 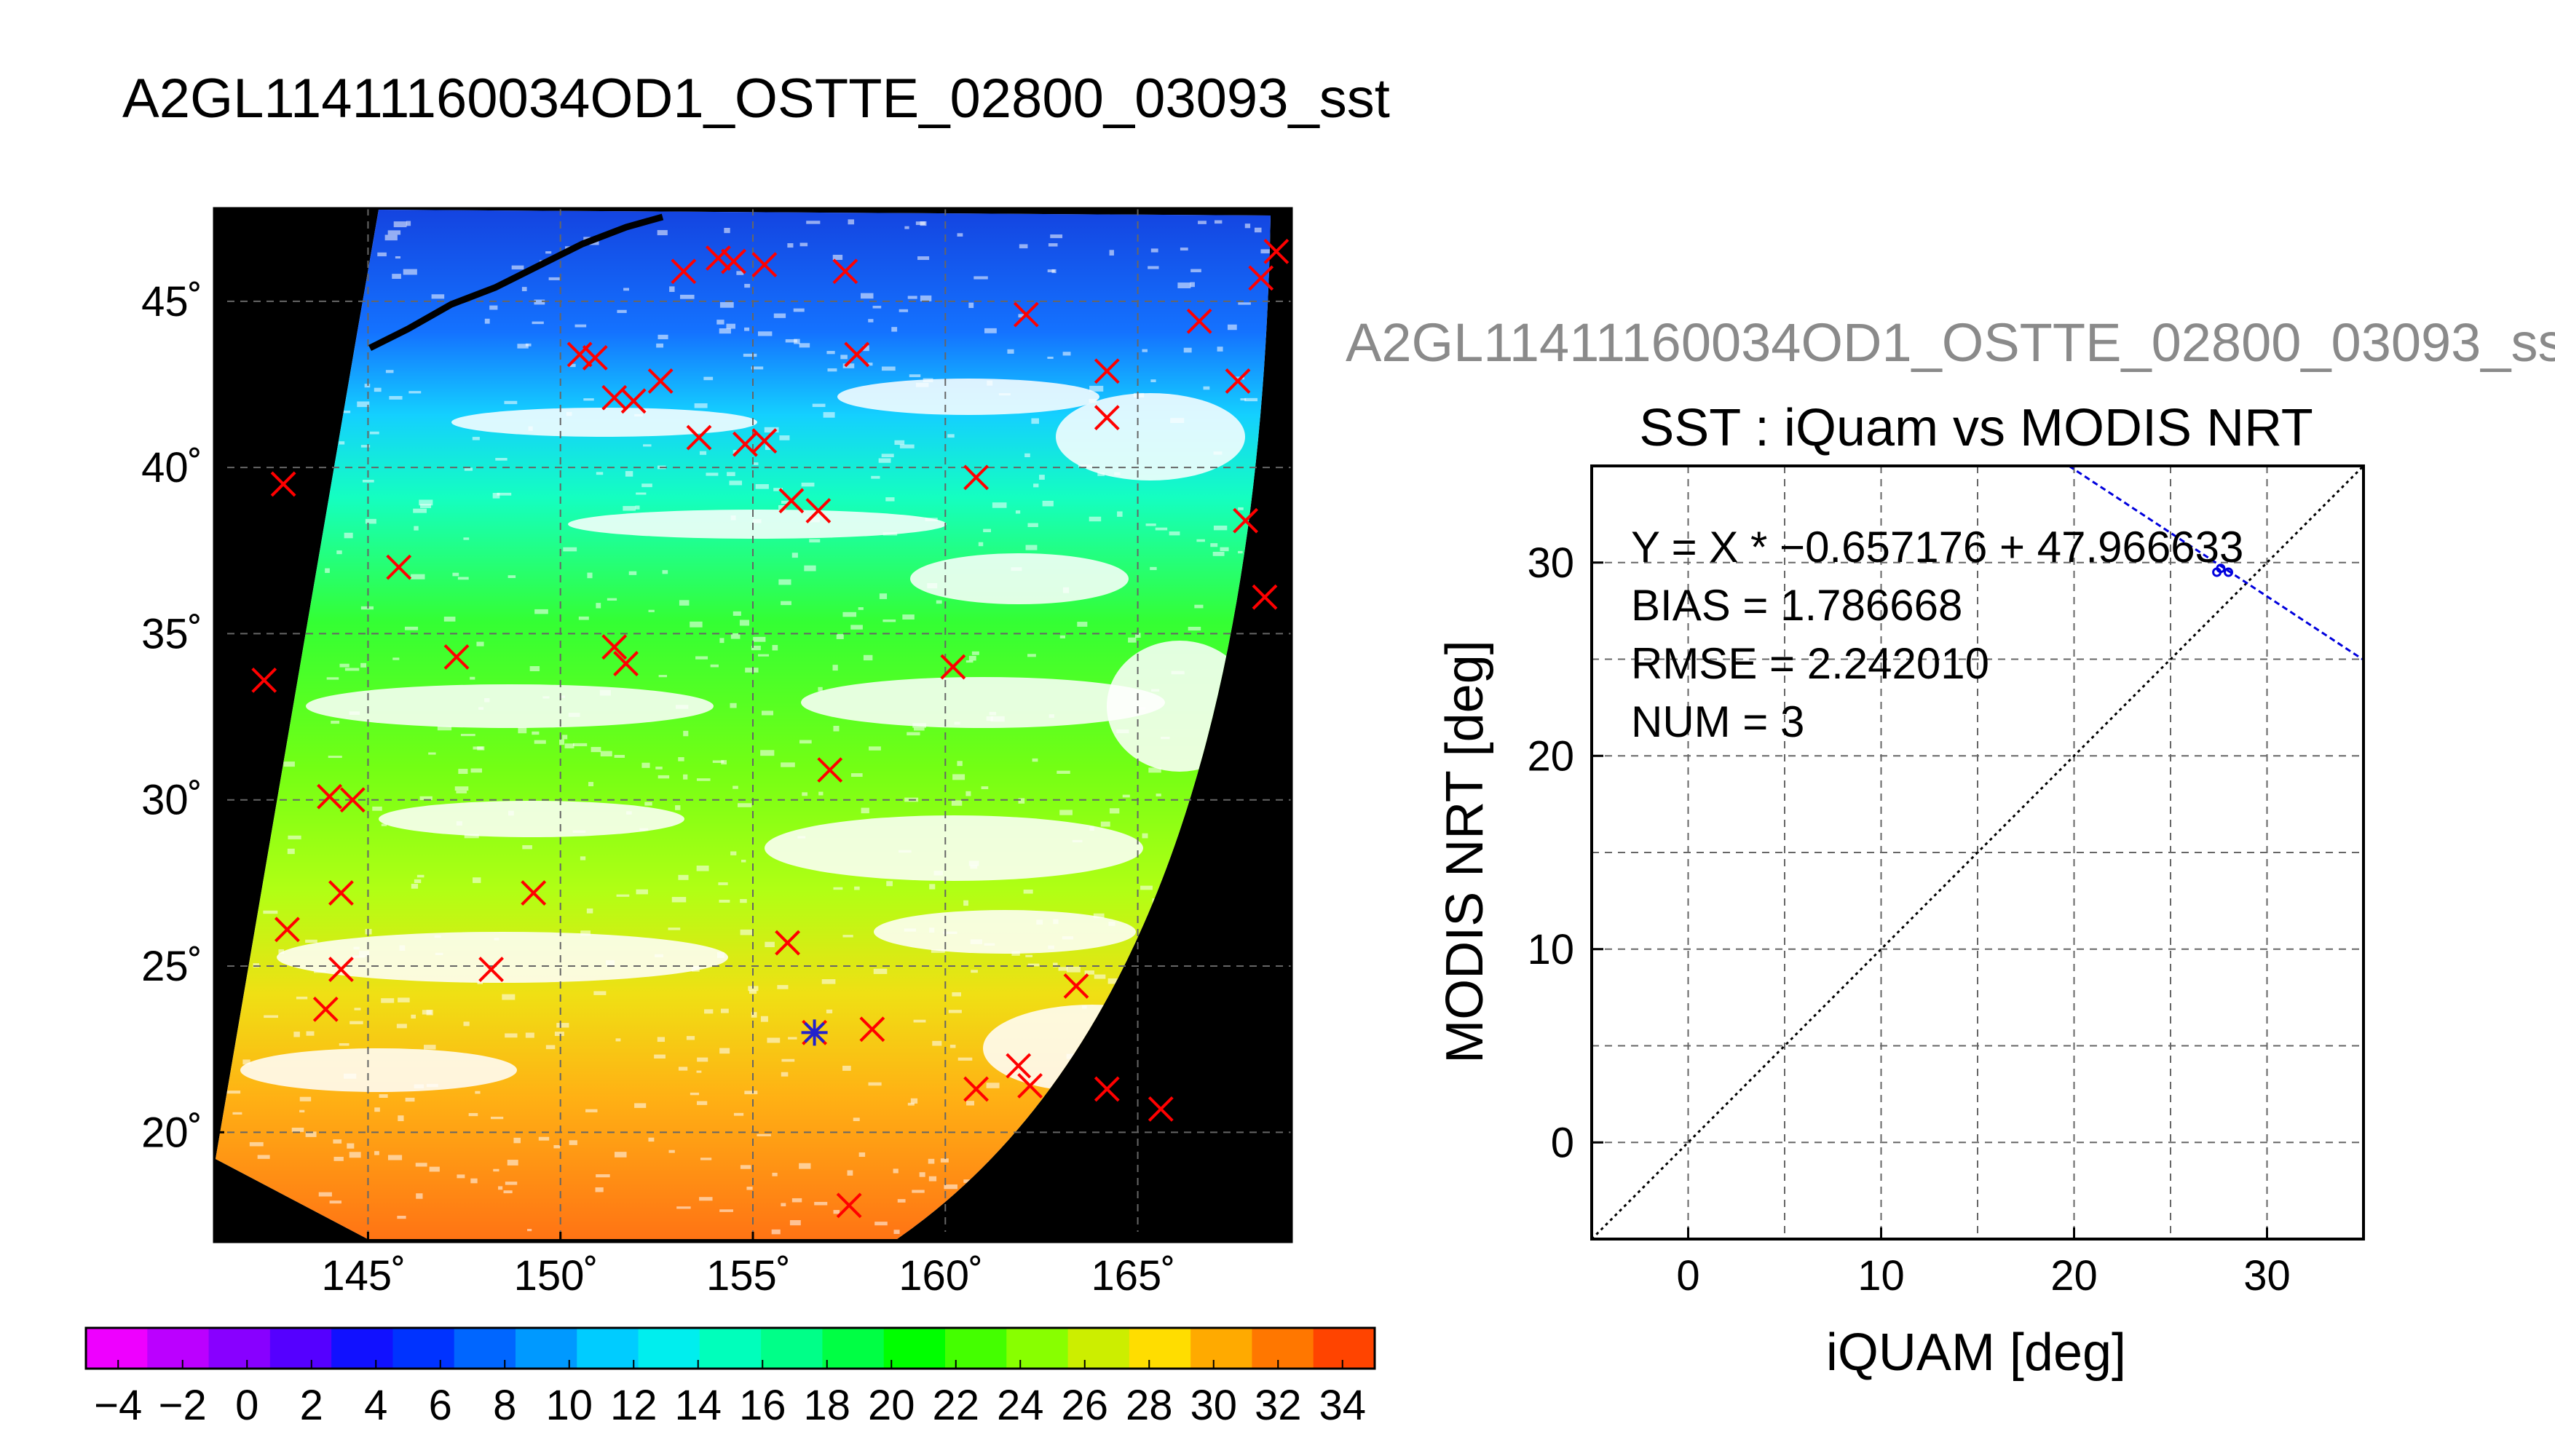 What do you see at coordinates (1020, 1405) in the screenshot?
I see `colorbar-tick-label: 24` at bounding box center [1020, 1405].